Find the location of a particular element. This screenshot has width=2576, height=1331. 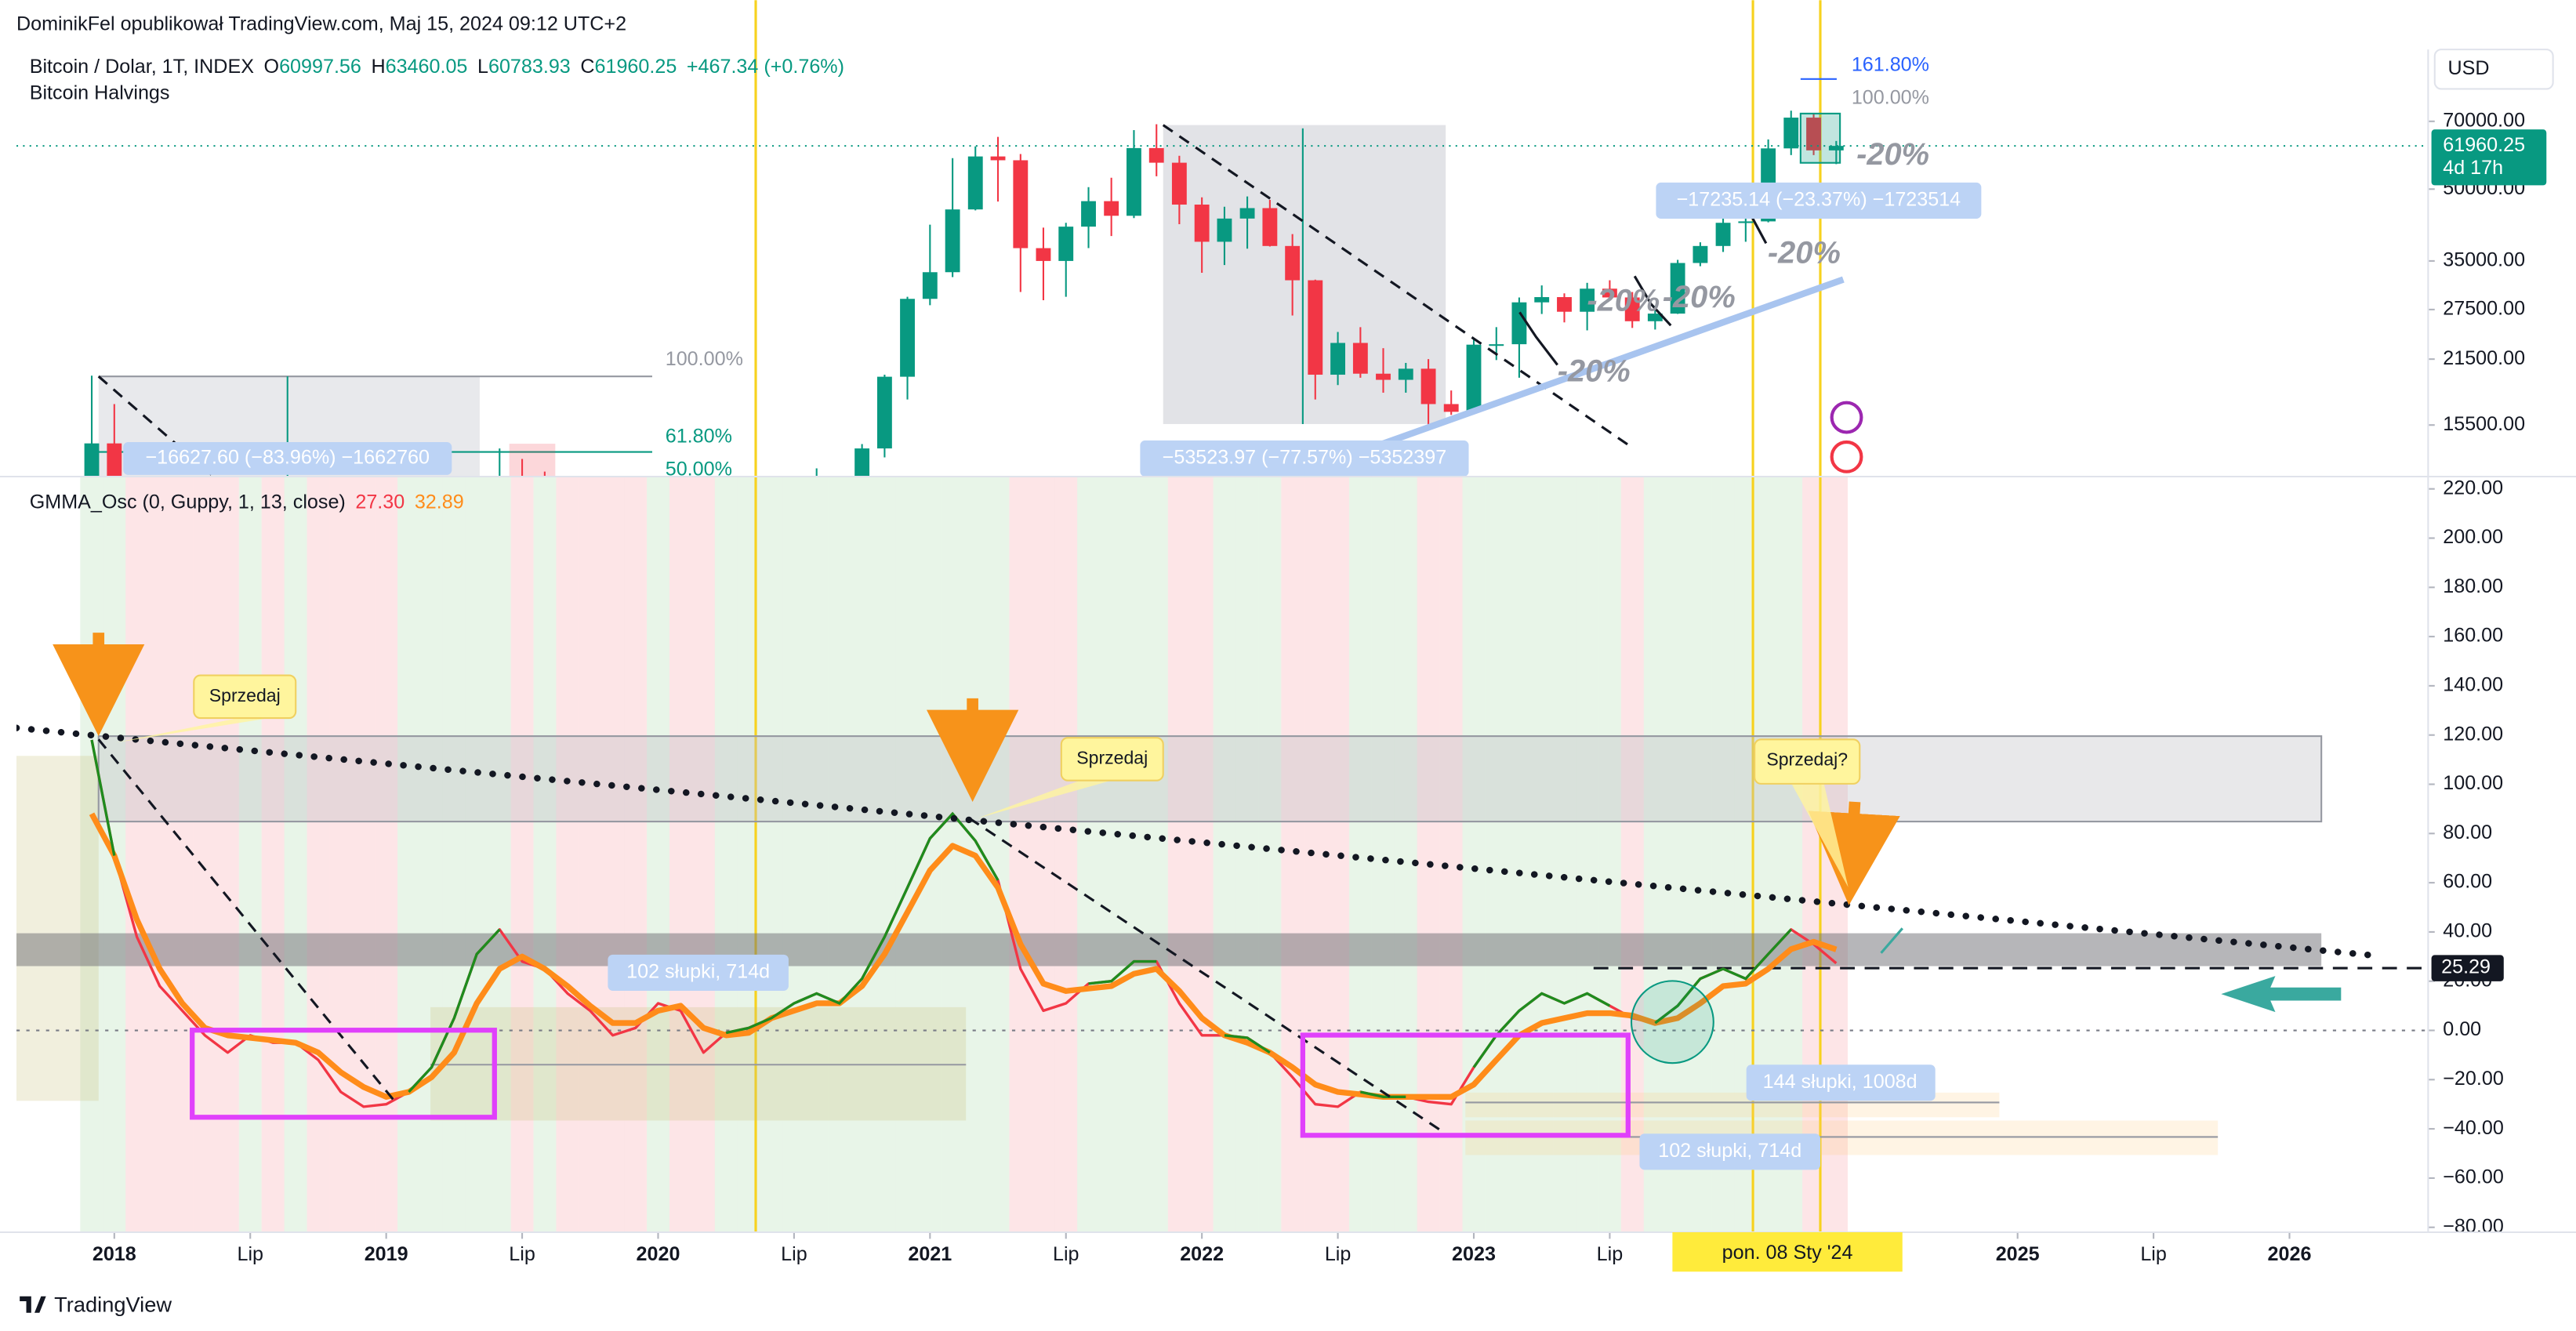

y-tick-label: 140.00 is located at coordinates (2473, 685).